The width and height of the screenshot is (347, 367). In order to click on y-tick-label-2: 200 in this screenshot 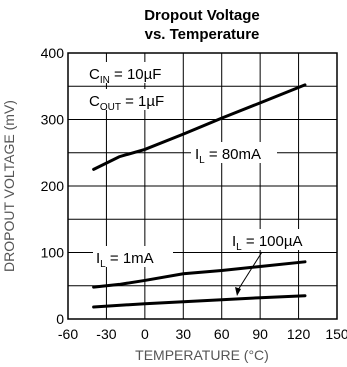, I will do `click(53, 186)`.